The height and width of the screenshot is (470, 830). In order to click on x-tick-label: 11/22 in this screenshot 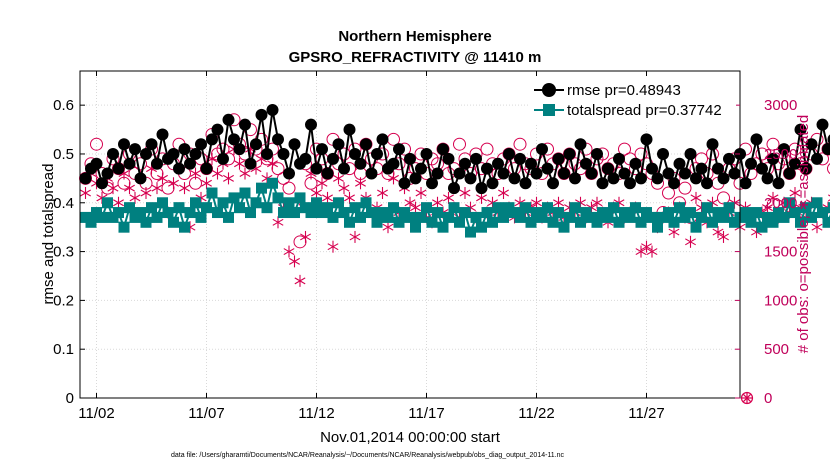, I will do `click(536, 413)`.